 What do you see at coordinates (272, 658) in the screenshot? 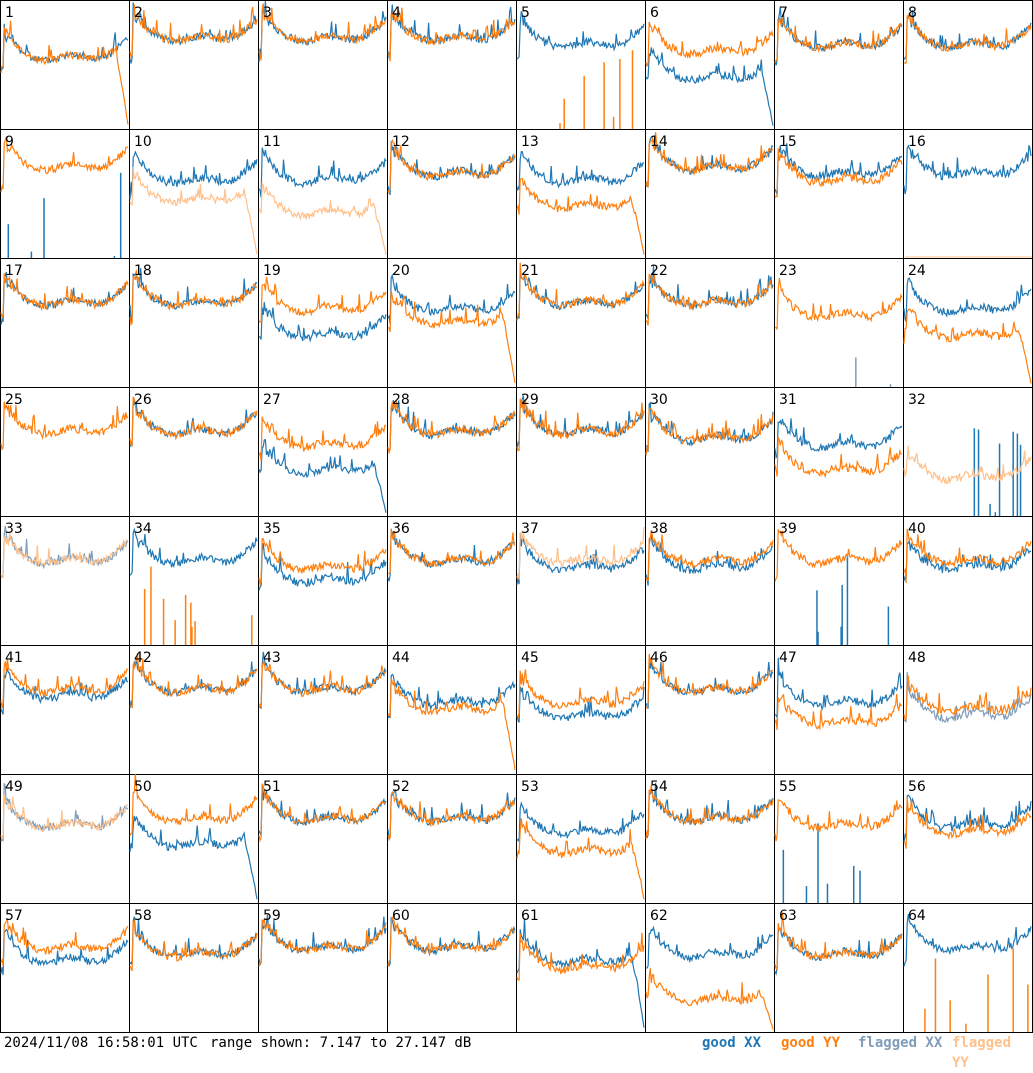
I see `panel-label: 43` at bounding box center [272, 658].